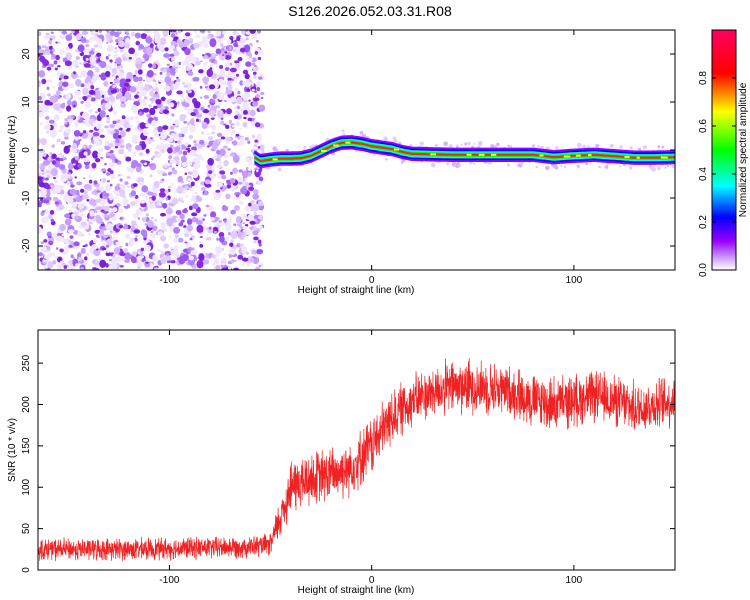 The width and height of the screenshot is (750, 600). Describe the element at coordinates (268, 168) in the screenshot. I see `track-halo-speck` at that location.